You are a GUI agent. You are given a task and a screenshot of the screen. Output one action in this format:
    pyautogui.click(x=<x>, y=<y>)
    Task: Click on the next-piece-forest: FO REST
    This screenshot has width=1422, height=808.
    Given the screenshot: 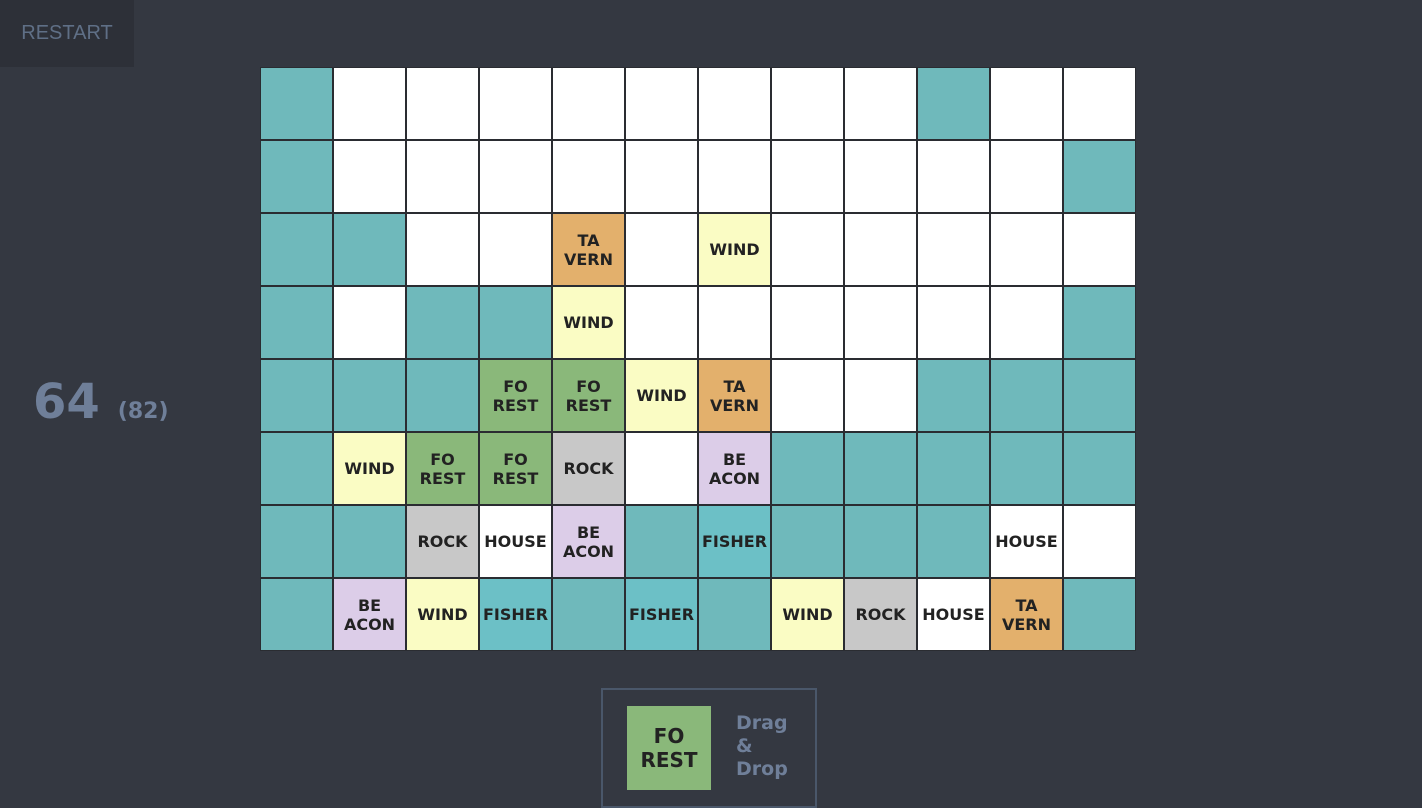 What is the action you would take?
    pyautogui.click(x=669, y=748)
    